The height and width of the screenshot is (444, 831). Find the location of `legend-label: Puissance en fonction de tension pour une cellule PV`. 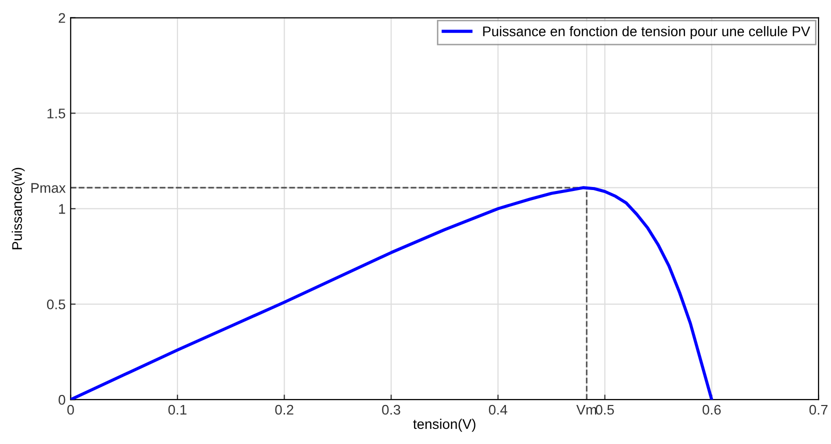

legend-label: Puissance en fonction de tension pour une cellule PV is located at coordinates (646, 33).